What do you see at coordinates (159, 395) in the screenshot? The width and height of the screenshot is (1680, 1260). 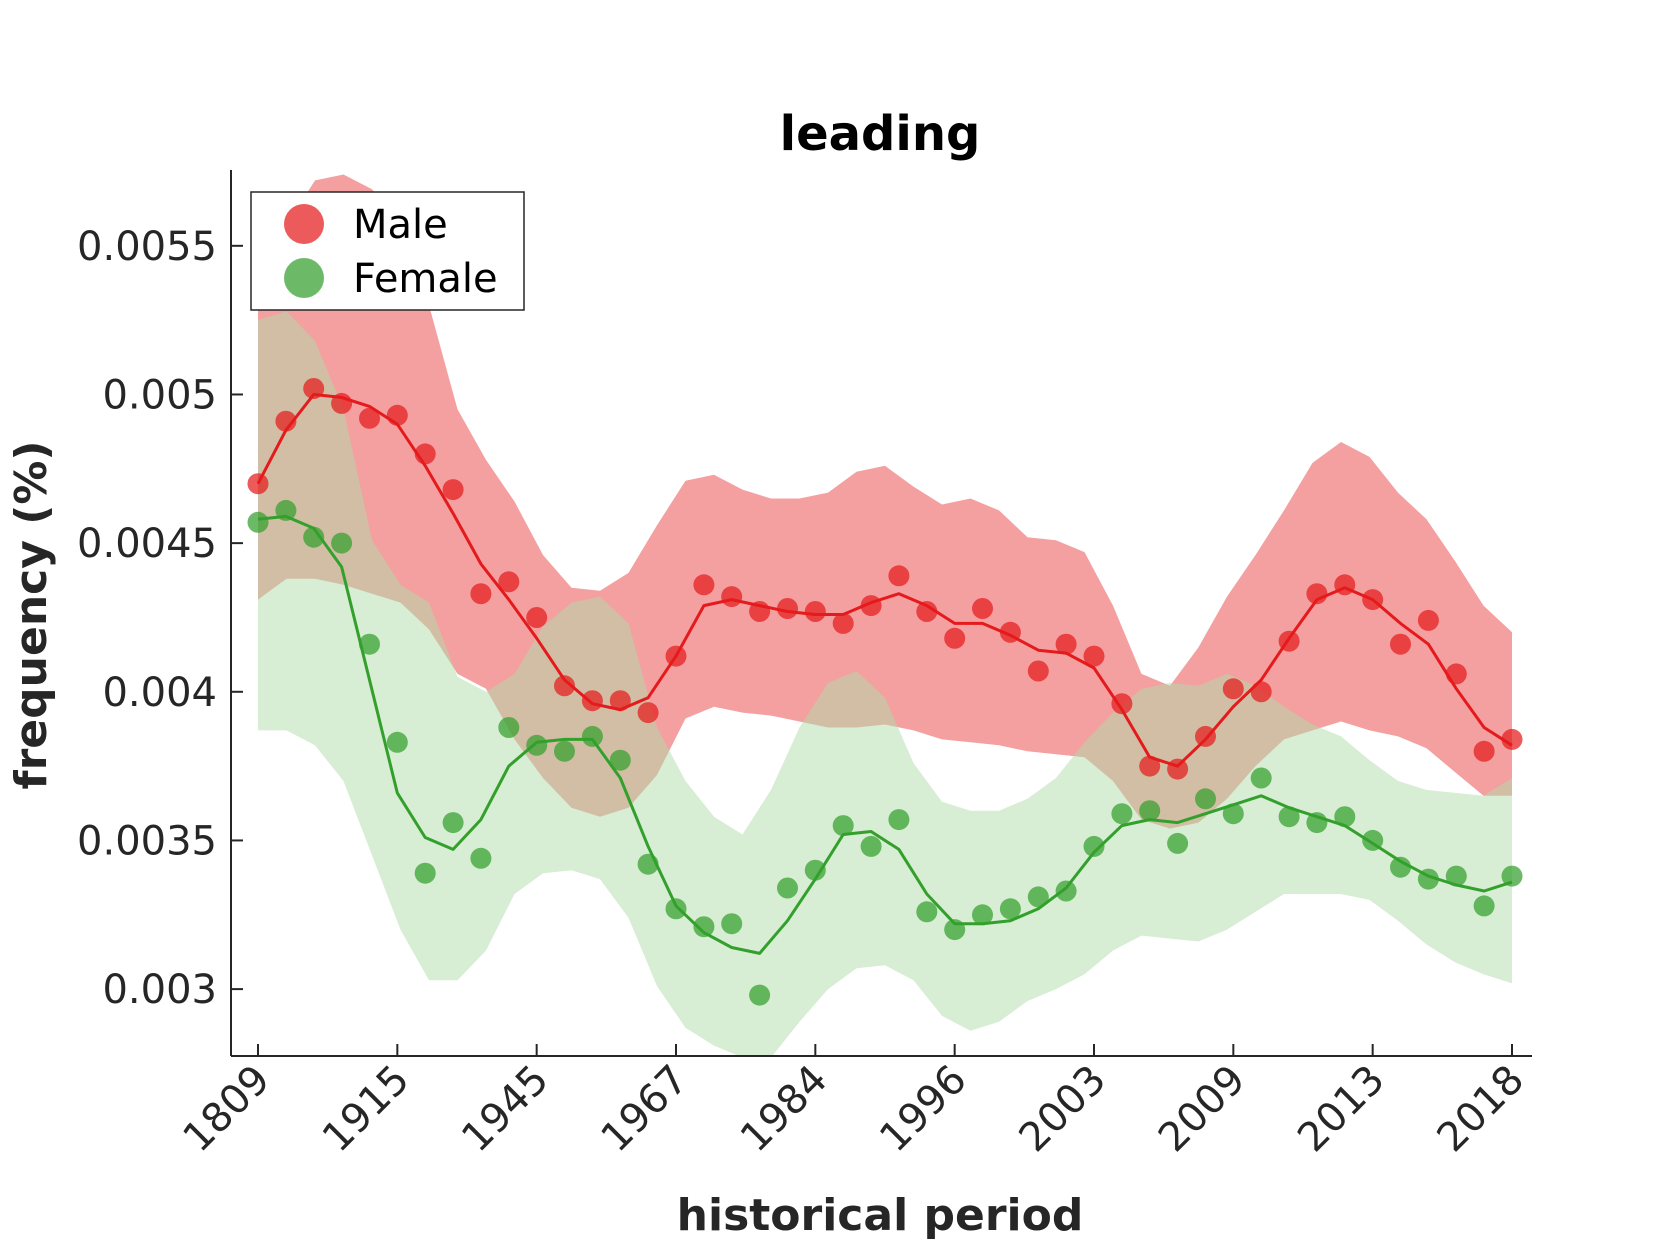 I see `y-tick-label: 0.005` at bounding box center [159, 395].